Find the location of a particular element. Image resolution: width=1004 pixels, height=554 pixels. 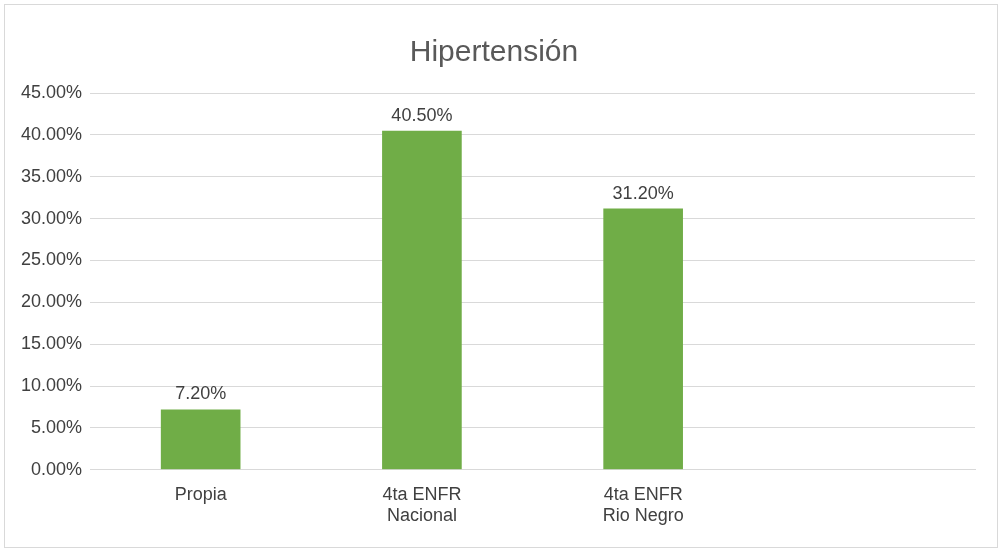

y-tick-label: 10.00% is located at coordinates (51, 385).